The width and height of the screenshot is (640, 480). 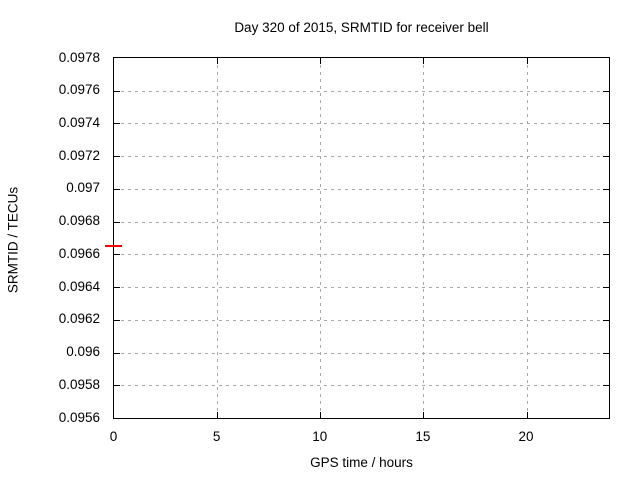 What do you see at coordinates (79, 221) in the screenshot?
I see `y-tick-label: 0.0968` at bounding box center [79, 221].